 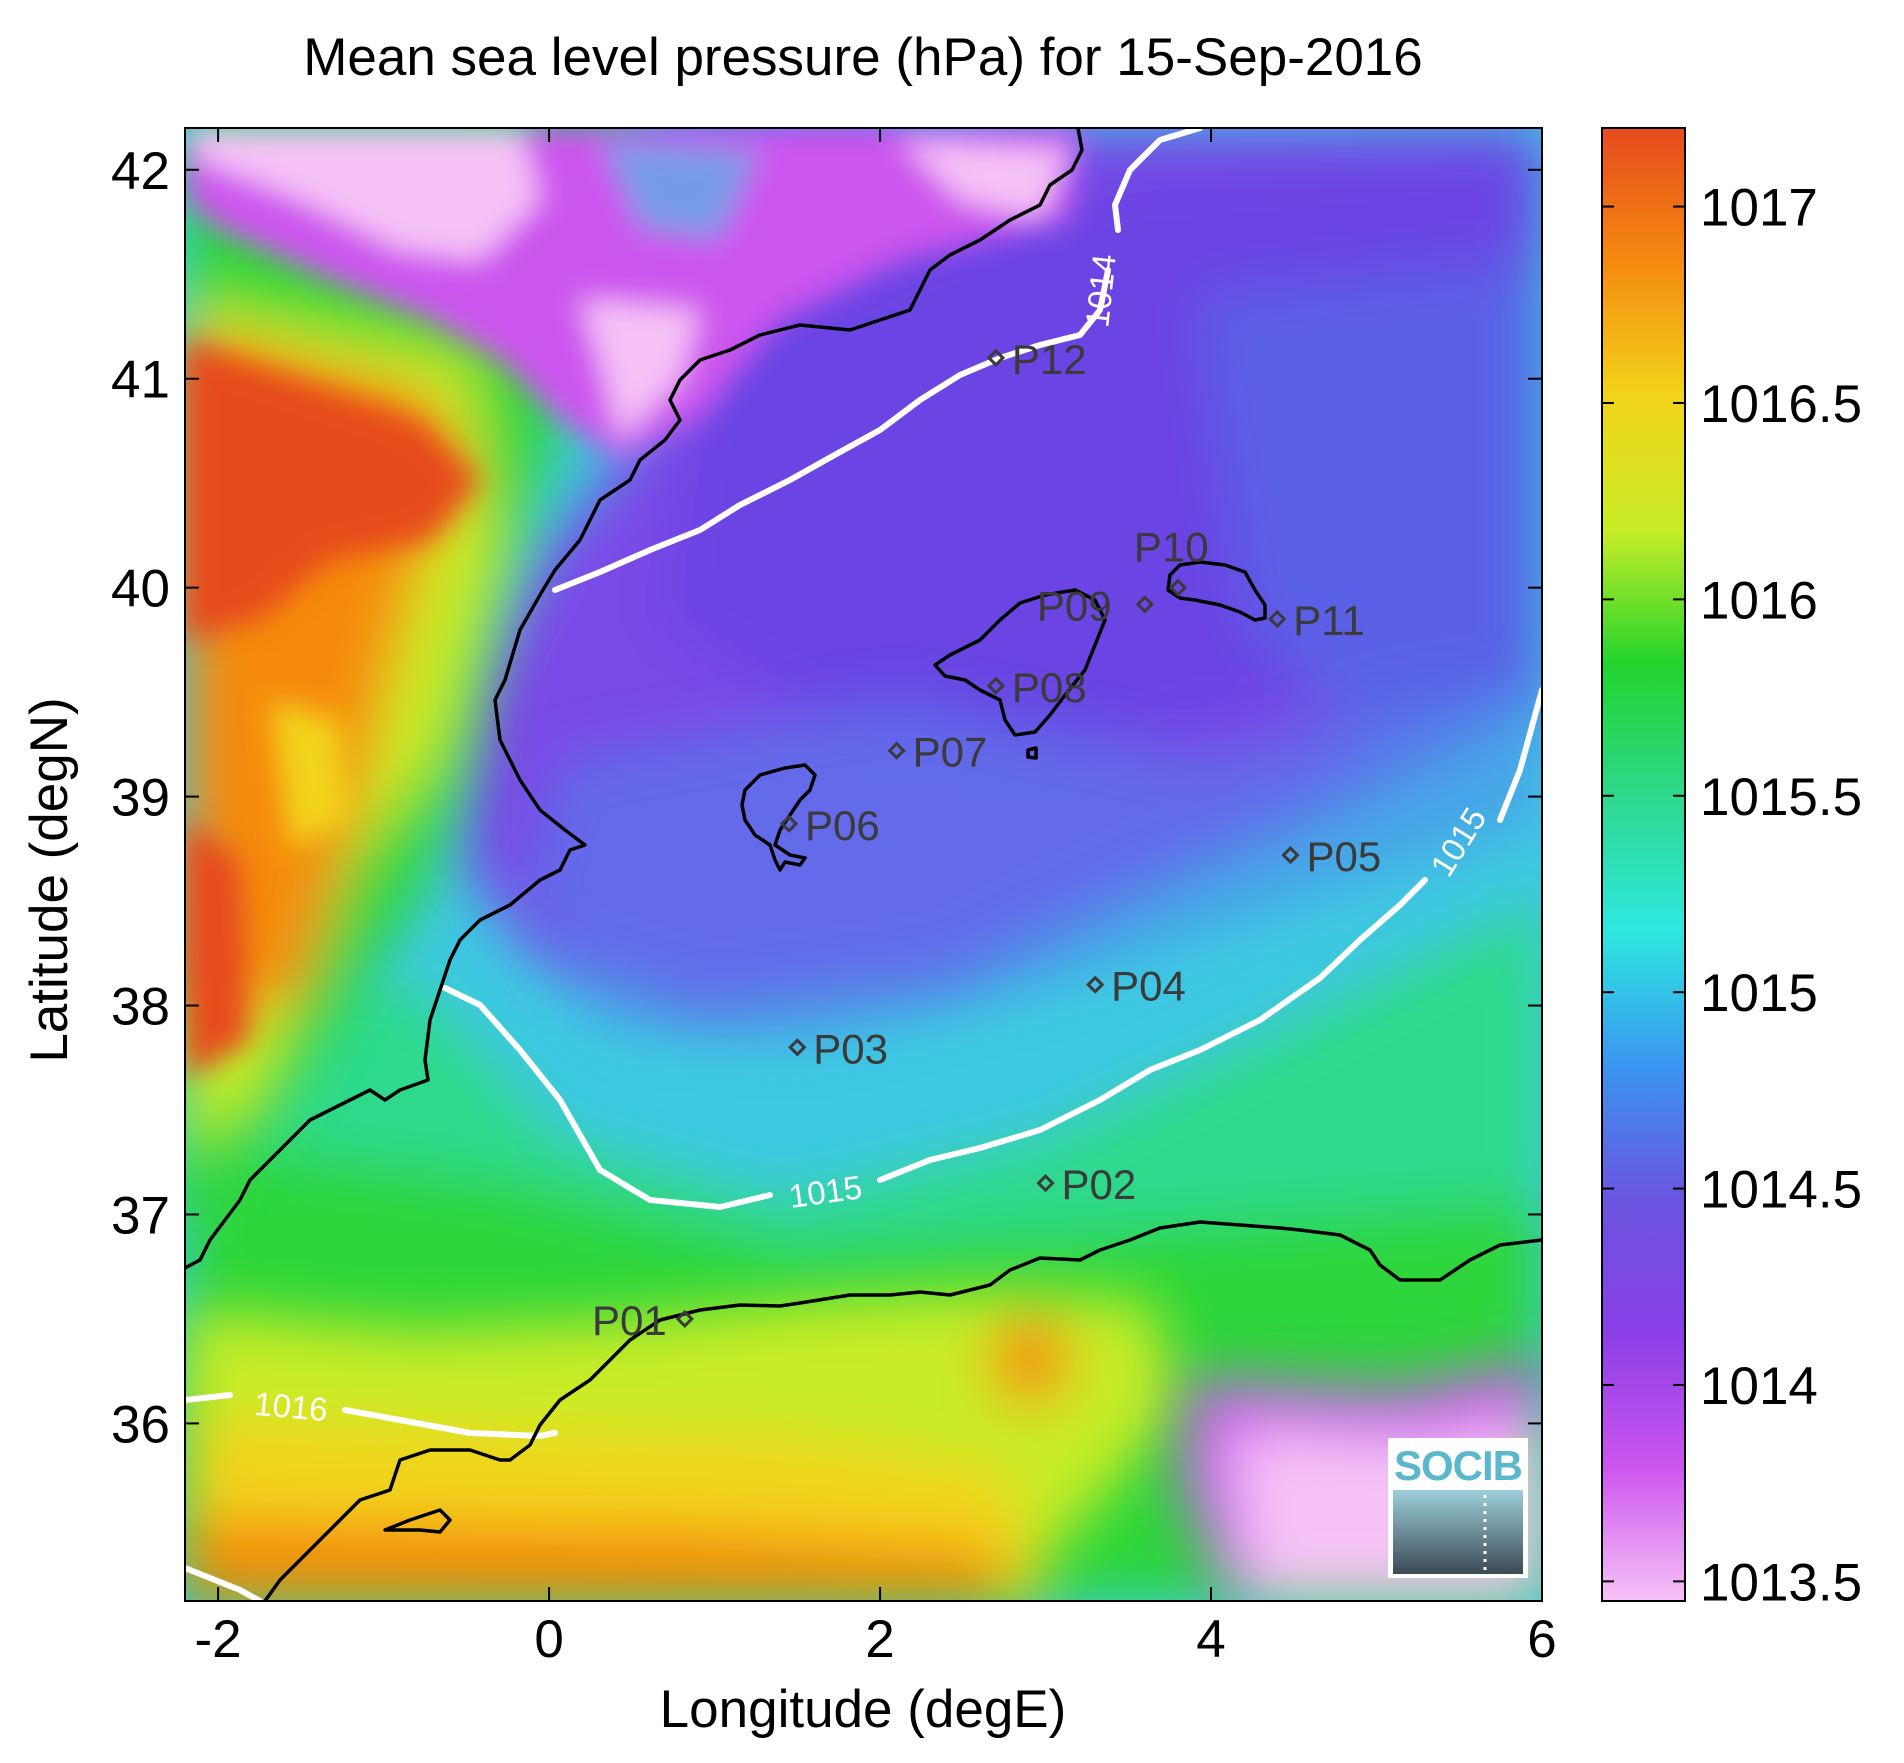 I want to click on x-tick-label: 6, so click(x=1541, y=1639).